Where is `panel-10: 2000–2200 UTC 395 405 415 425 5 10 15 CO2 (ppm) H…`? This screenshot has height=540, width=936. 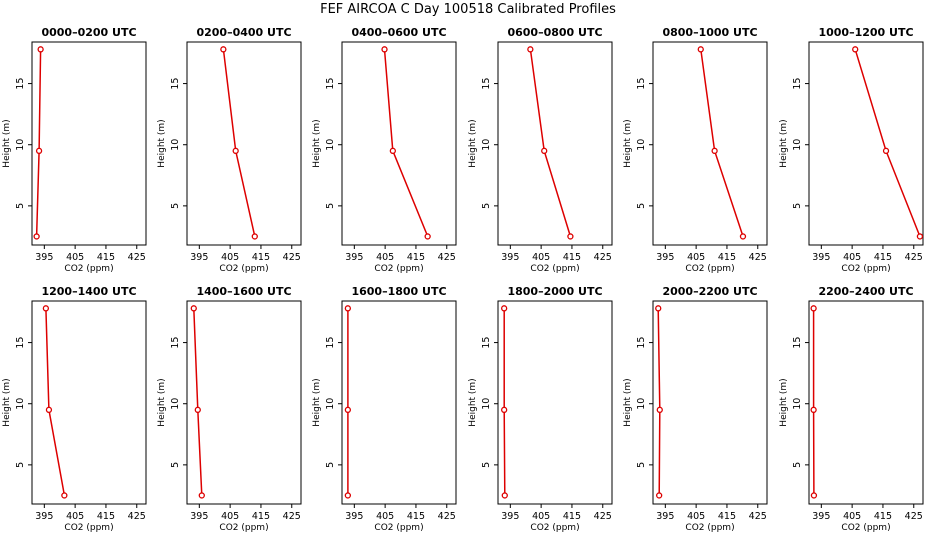
panel-10: 2000–2200 UTC 395 405 415 425 5 10 15 CO2 (ppm) H… is located at coordinates (695, 409).